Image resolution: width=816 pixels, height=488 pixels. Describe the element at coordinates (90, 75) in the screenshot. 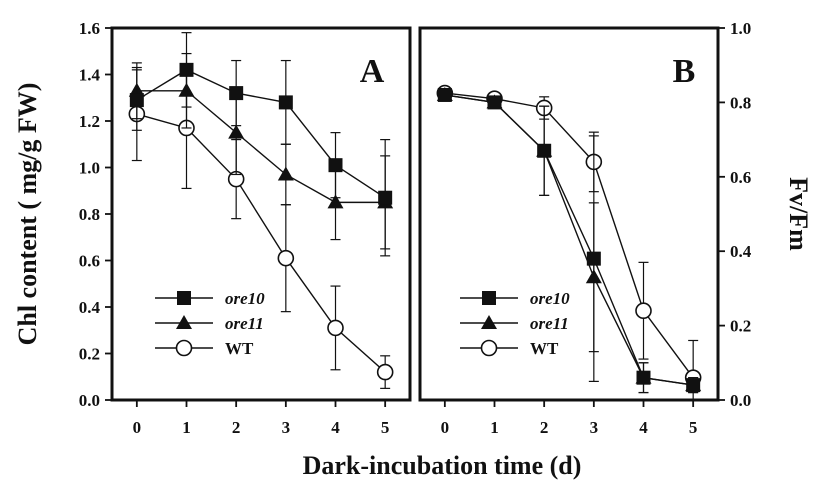

I see `y-tick-label: 1.4` at that location.